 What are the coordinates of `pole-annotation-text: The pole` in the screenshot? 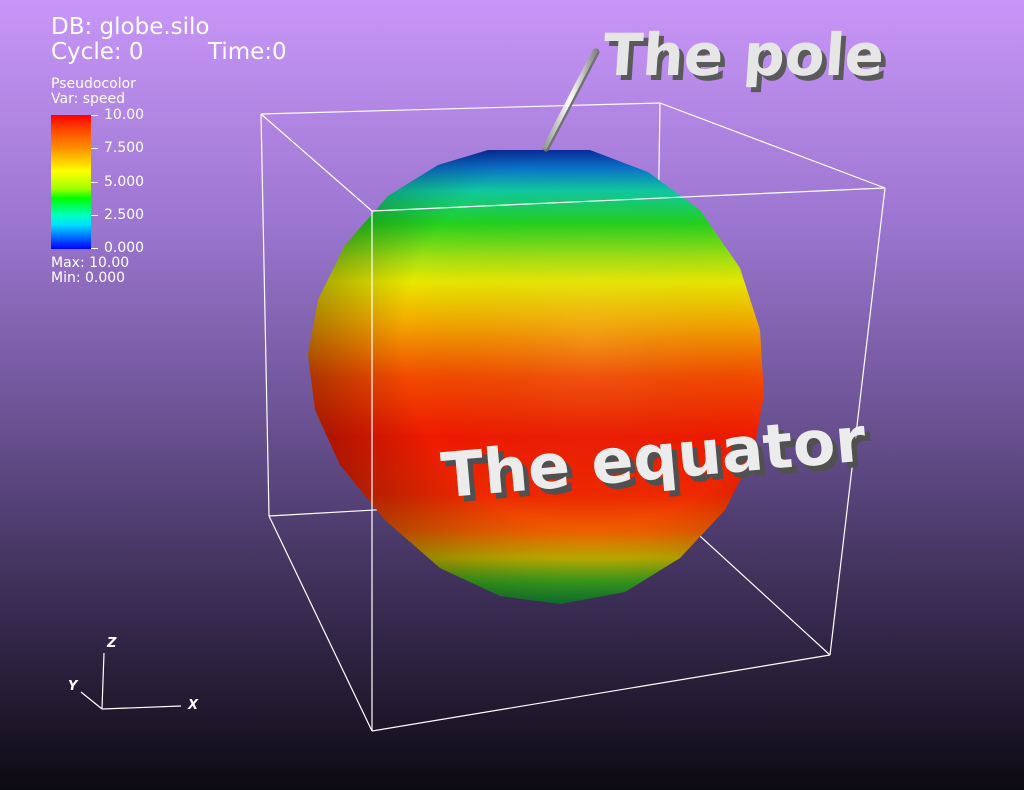 It's located at (744, 55).